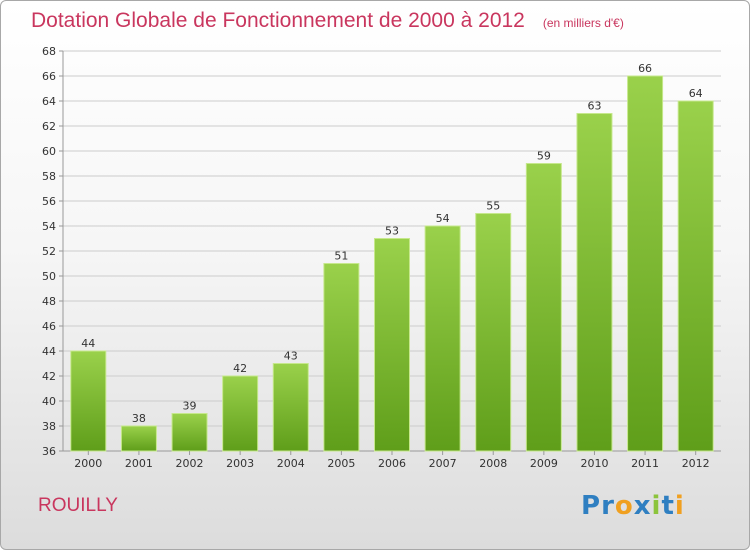 The height and width of the screenshot is (550, 750). What do you see at coordinates (49, 151) in the screenshot?
I see `y-tick-label: 60` at bounding box center [49, 151].